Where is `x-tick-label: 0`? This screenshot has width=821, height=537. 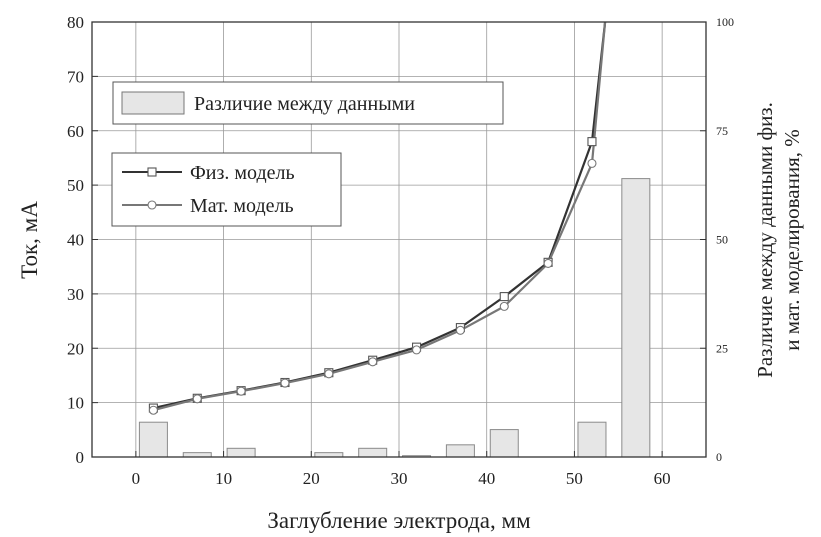
x-tick-label: 0 is located at coordinates (136, 478).